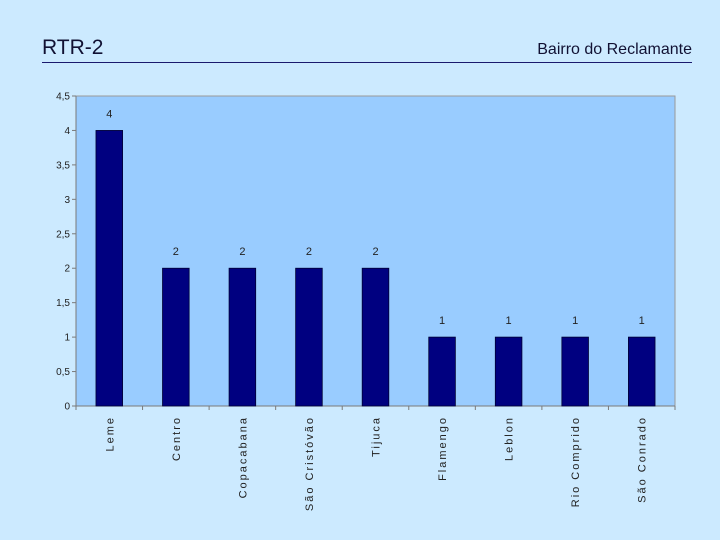  I want to click on y-tick-label: 4,5, so click(63, 97).